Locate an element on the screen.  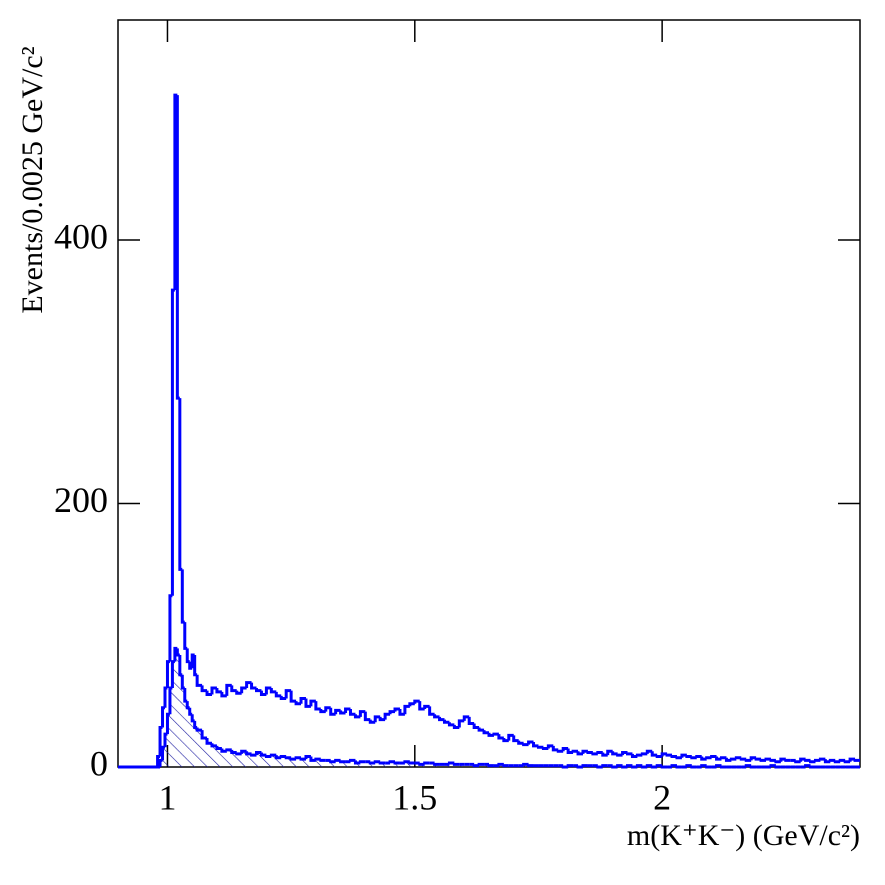
x-axis-title: m(K⁺K⁻) (GeV/c²) is located at coordinates (743, 835).